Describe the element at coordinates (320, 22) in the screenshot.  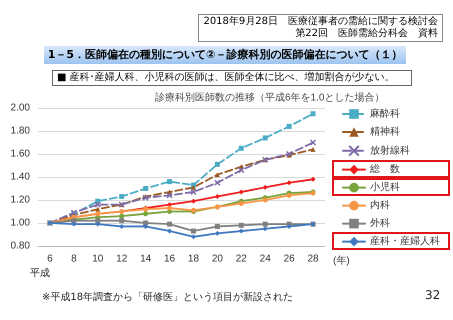
I see `text: 2018年9月28日 医療従事者の需給に関する検討会` at that location.